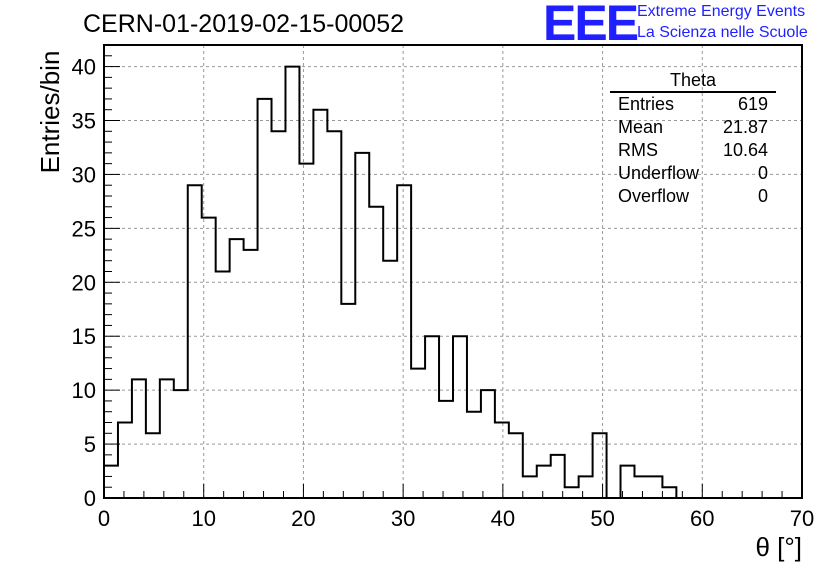  What do you see at coordinates (745, 150) in the screenshot?
I see `stats-value: 10.64` at bounding box center [745, 150].